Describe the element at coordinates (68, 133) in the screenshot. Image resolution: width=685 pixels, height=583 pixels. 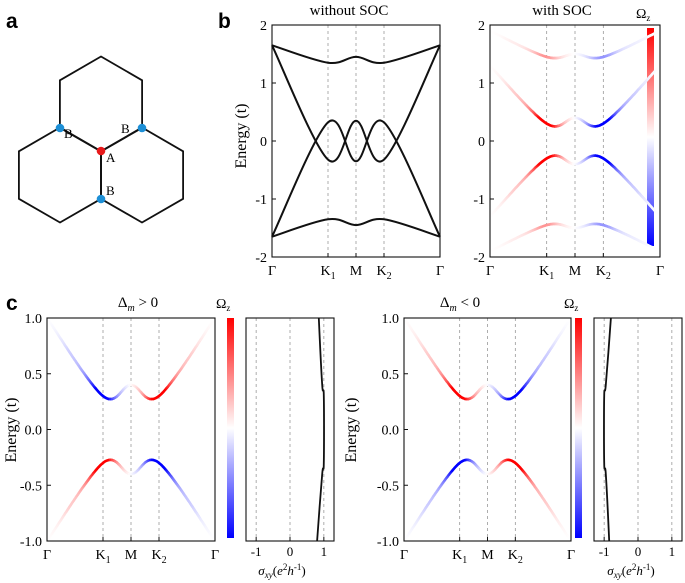
I see `site-b-label-left: B` at that location.